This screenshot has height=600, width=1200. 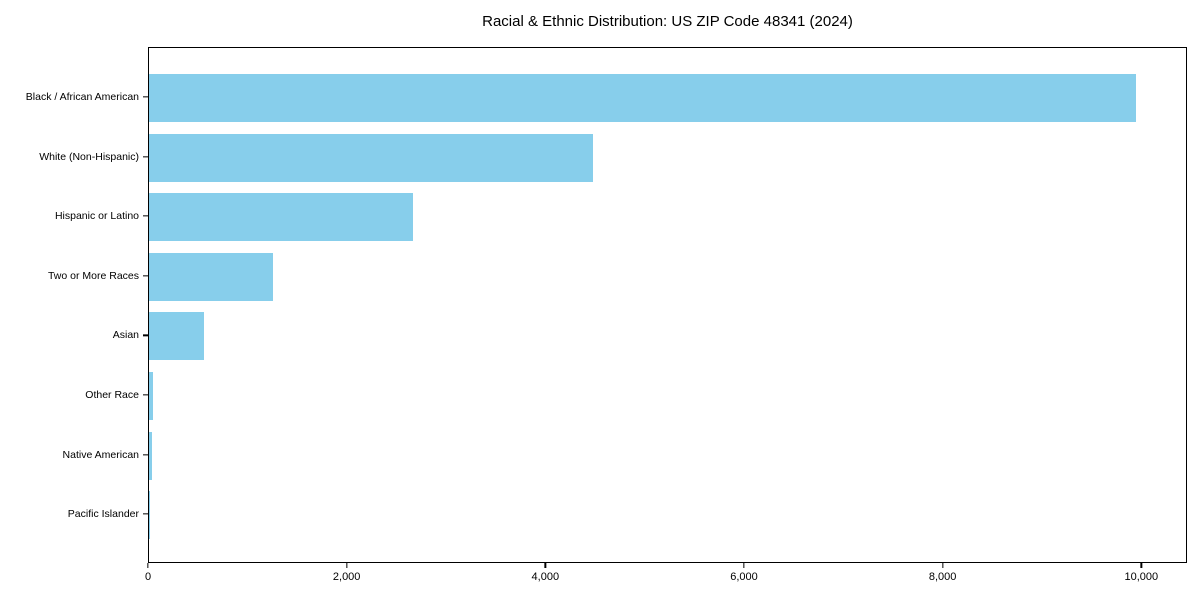 What do you see at coordinates (744, 577) in the screenshot?
I see `x-tick-label: 6,000` at bounding box center [744, 577].